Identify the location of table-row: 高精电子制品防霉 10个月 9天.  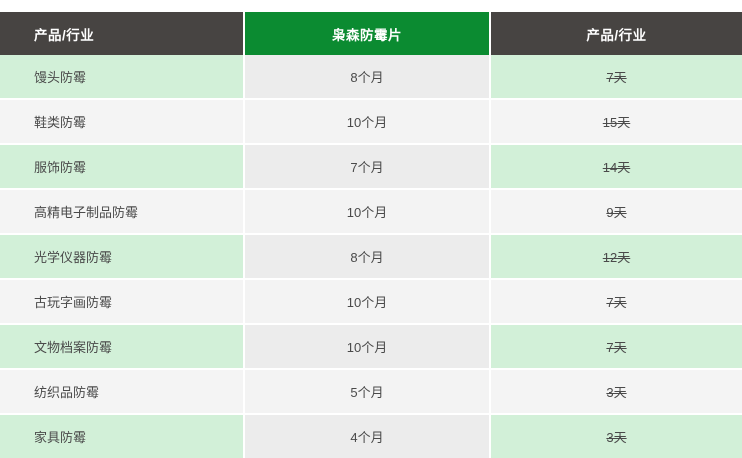
(371, 212).